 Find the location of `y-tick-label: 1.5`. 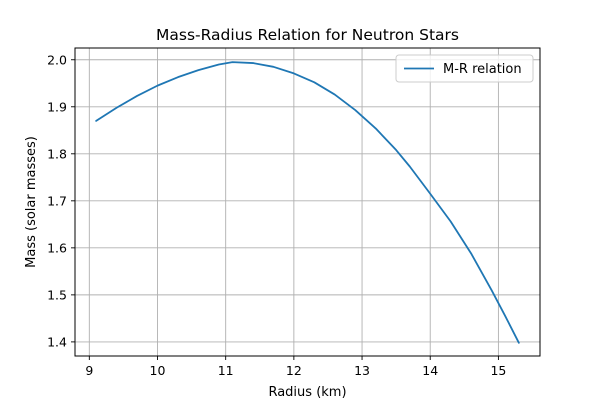

y-tick-label: 1.5 is located at coordinates (57, 294).